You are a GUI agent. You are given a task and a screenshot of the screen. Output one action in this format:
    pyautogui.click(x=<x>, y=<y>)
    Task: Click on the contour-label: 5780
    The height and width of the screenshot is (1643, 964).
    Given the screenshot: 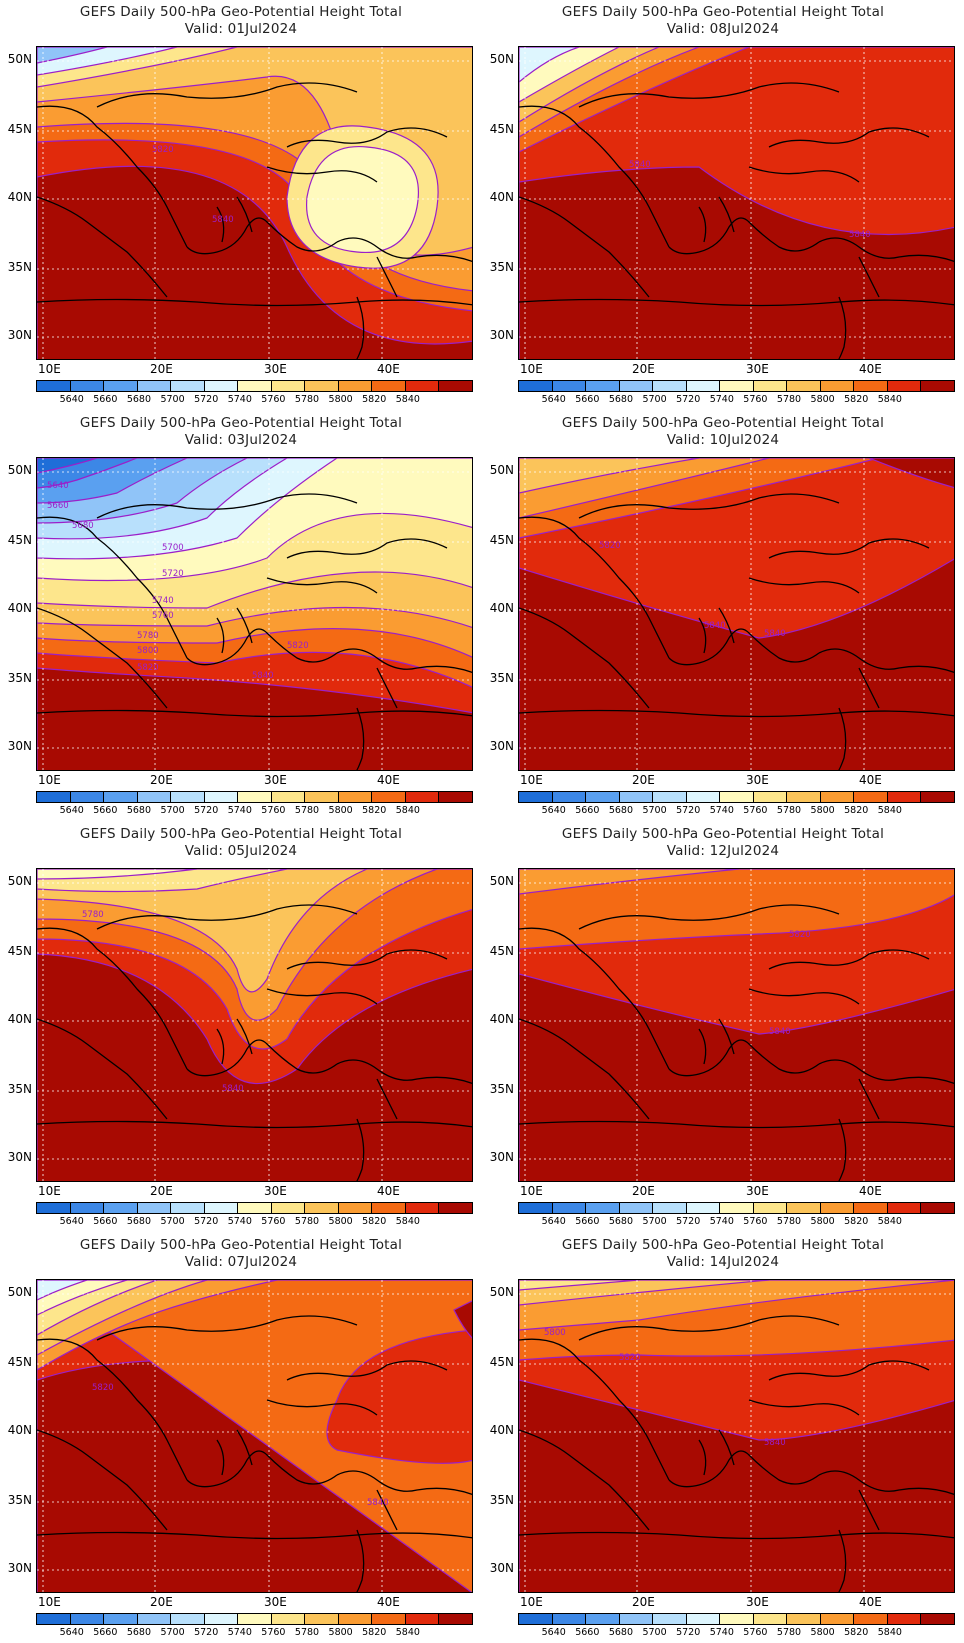 What is the action you would take?
    pyautogui.click(x=93, y=915)
    